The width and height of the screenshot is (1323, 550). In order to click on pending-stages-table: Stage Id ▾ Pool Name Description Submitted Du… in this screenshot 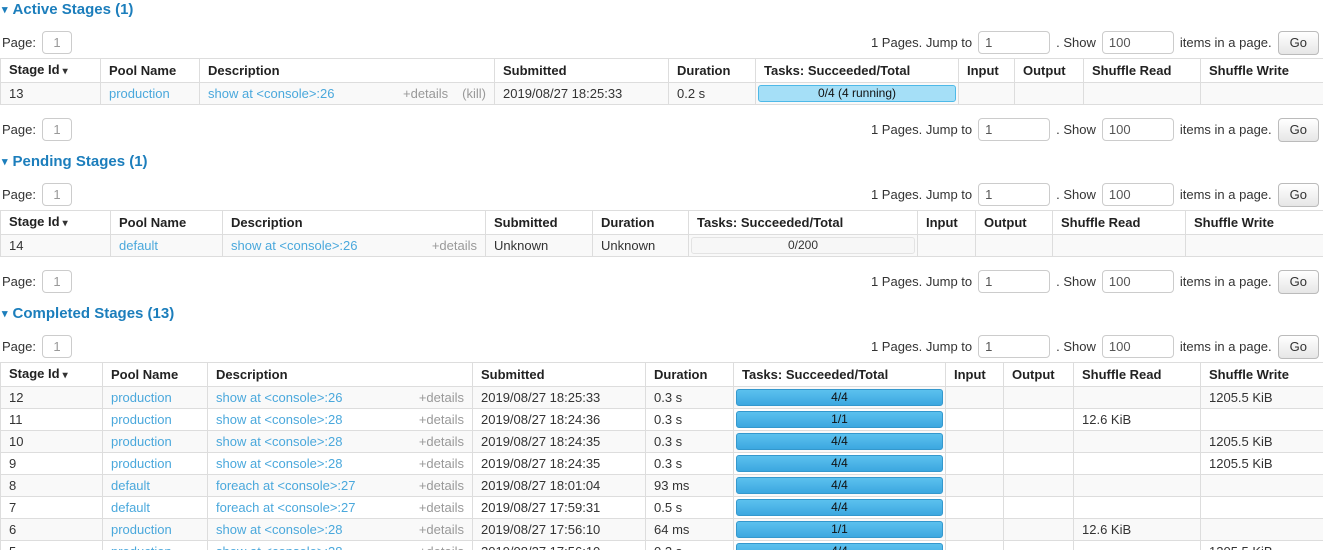, I will do `click(661, 233)`.